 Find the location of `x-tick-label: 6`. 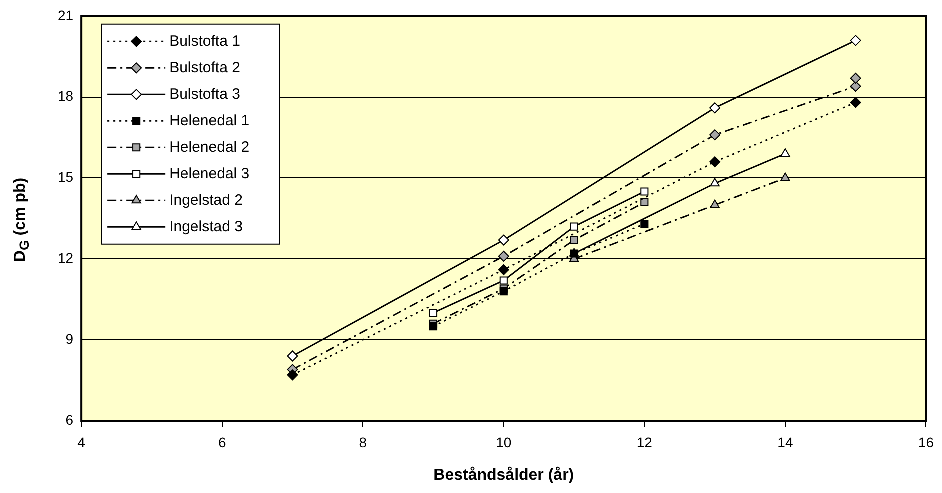

x-tick-label: 6 is located at coordinates (222, 442).